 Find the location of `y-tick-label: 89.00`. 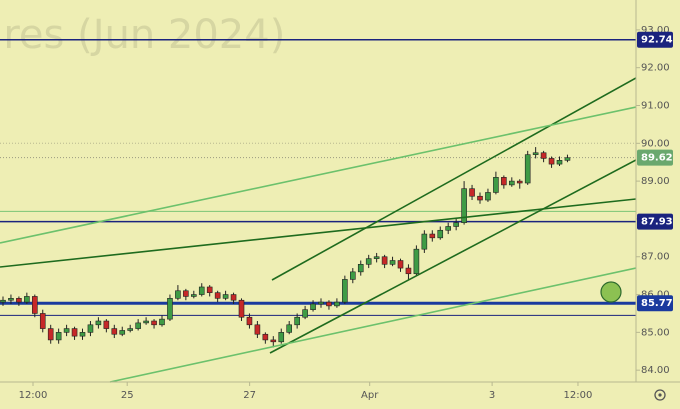

y-tick-label: 89.00 is located at coordinates (655, 181).